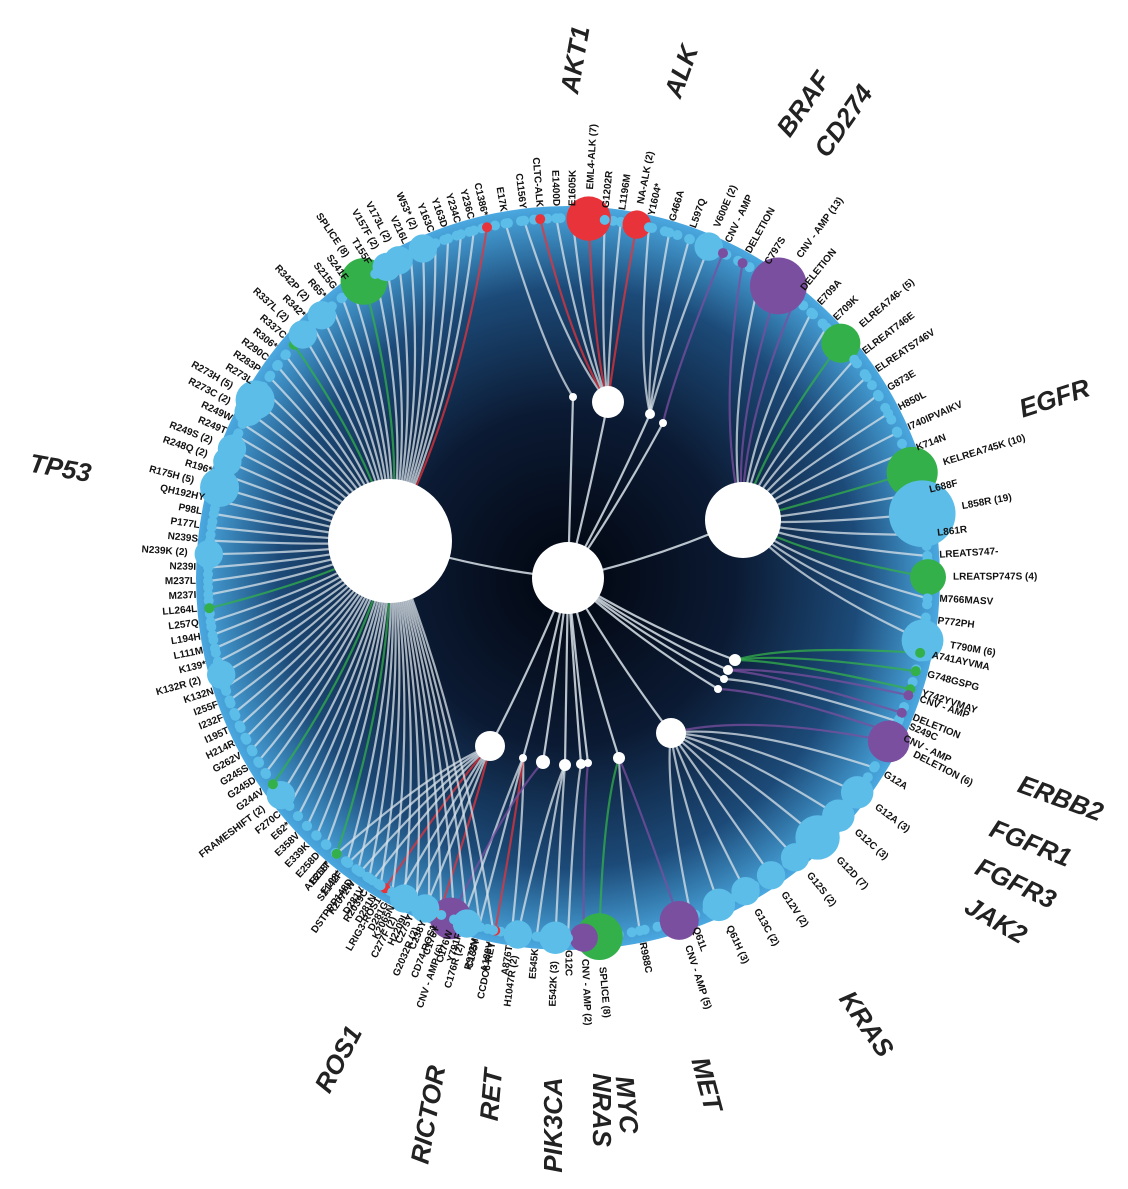 This screenshot has width=1128, height=1189. What do you see at coordinates (581, 764) in the screenshot?
I see `hub-nras` at bounding box center [581, 764].